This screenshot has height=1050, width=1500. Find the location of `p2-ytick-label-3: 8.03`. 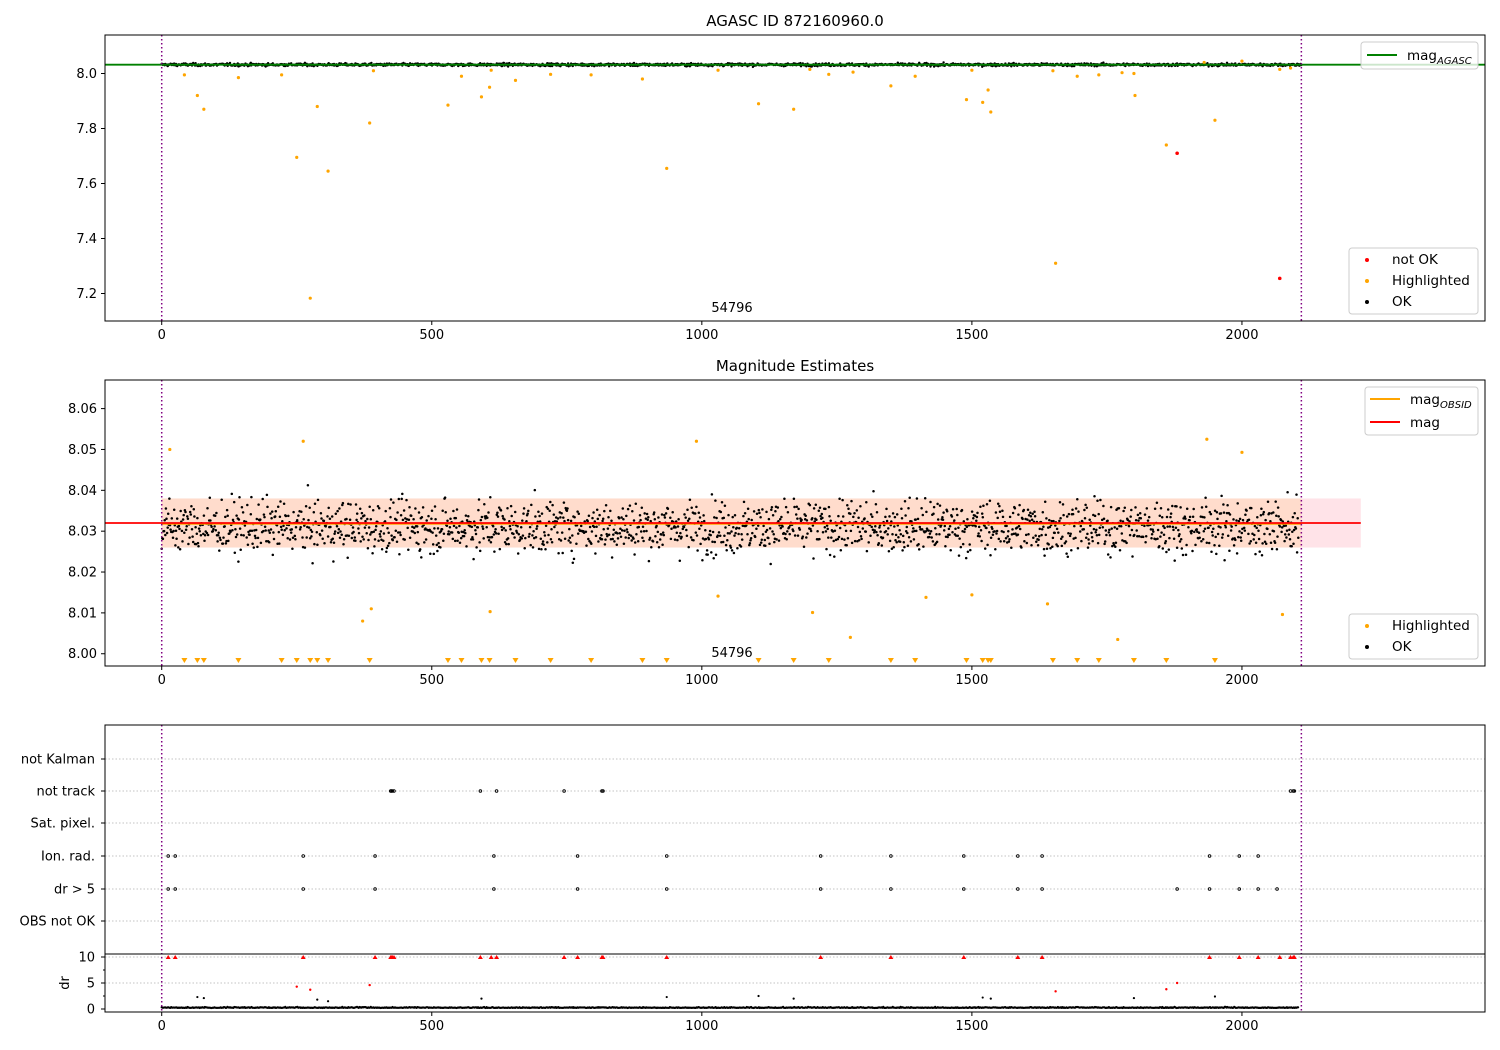

p2-ytick-label-3: 8.03 is located at coordinates (82, 532).